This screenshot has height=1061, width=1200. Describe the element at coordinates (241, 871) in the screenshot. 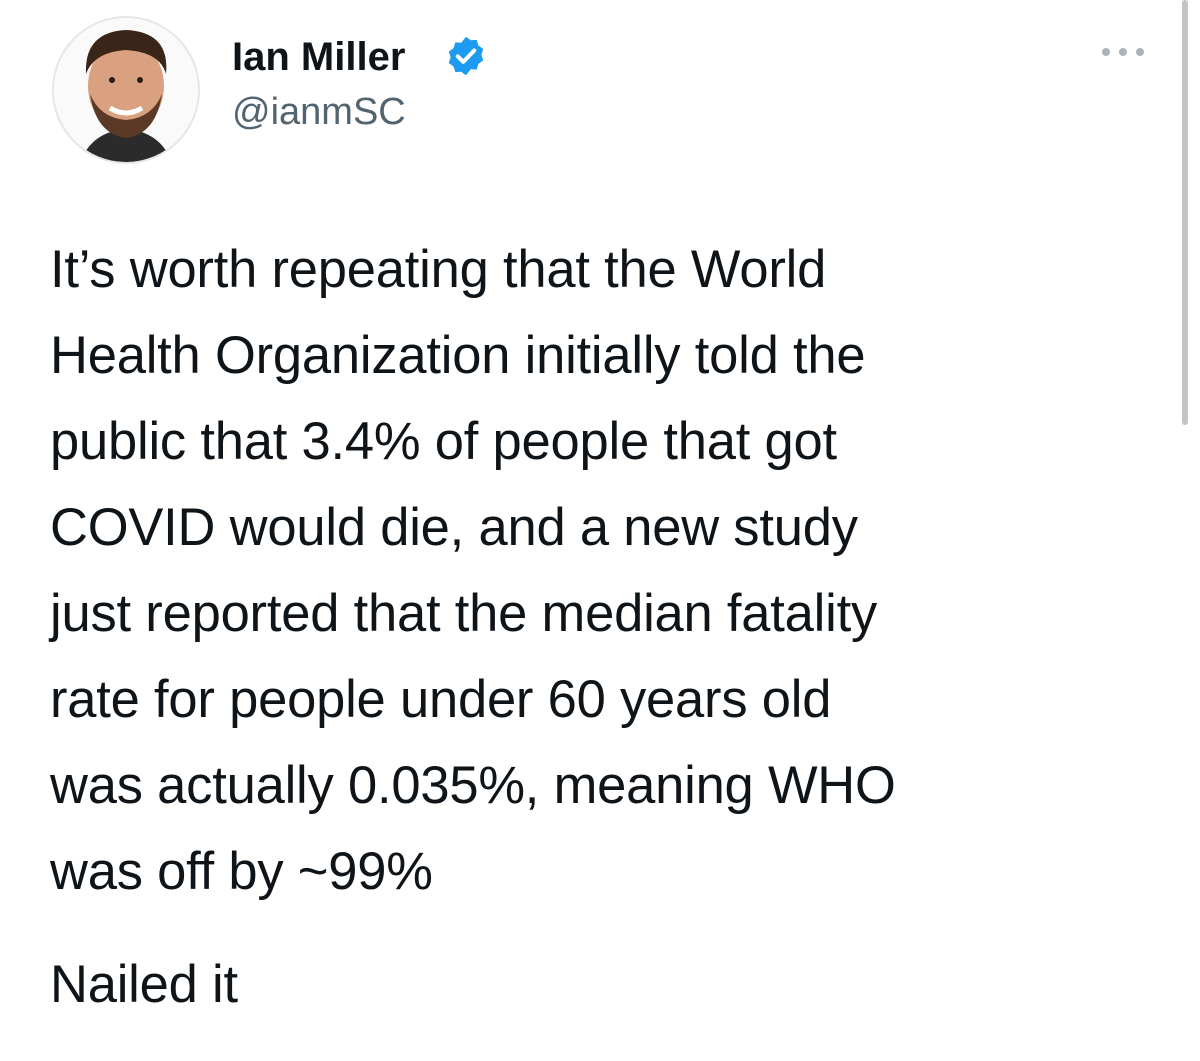

I see `tweet-text-line: was off by ~99%` at that location.